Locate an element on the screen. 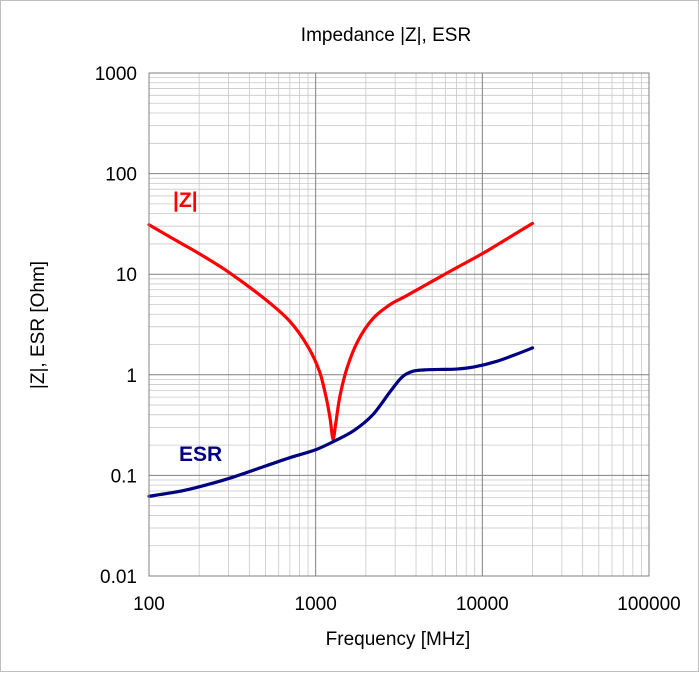  y-tick-label: 0.01 is located at coordinates (118, 577).